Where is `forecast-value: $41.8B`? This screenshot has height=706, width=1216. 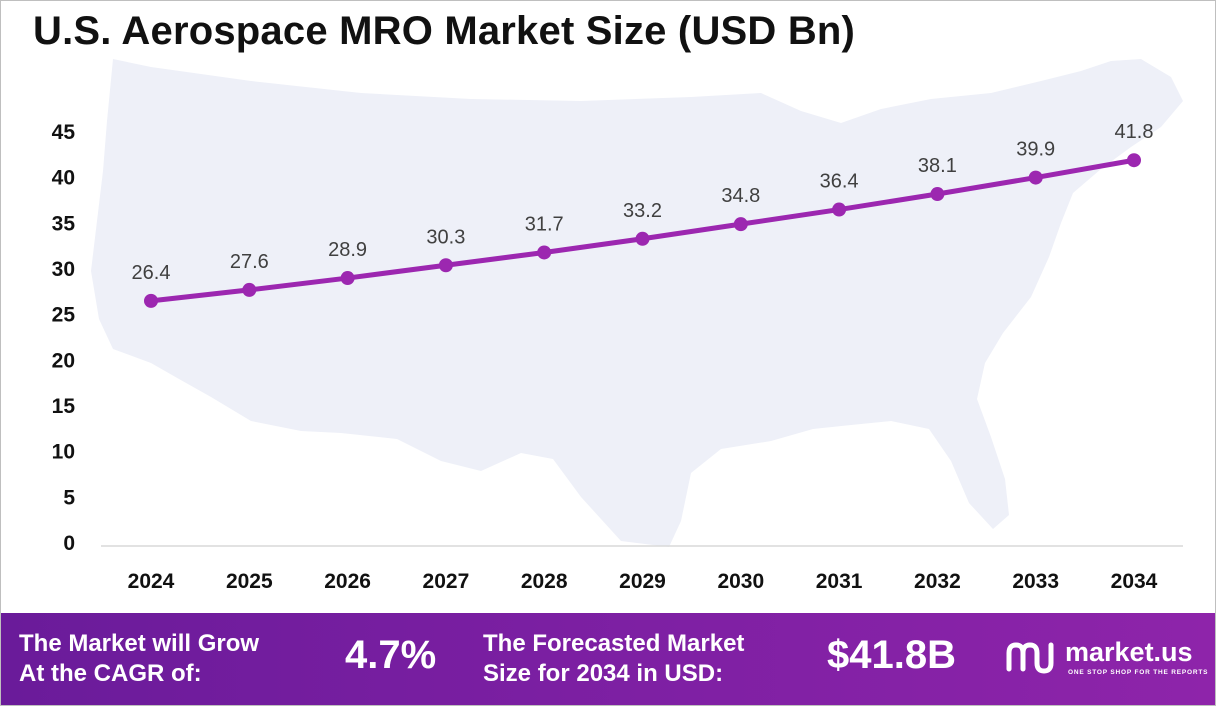 forecast-value: $41.8B is located at coordinates (891, 655).